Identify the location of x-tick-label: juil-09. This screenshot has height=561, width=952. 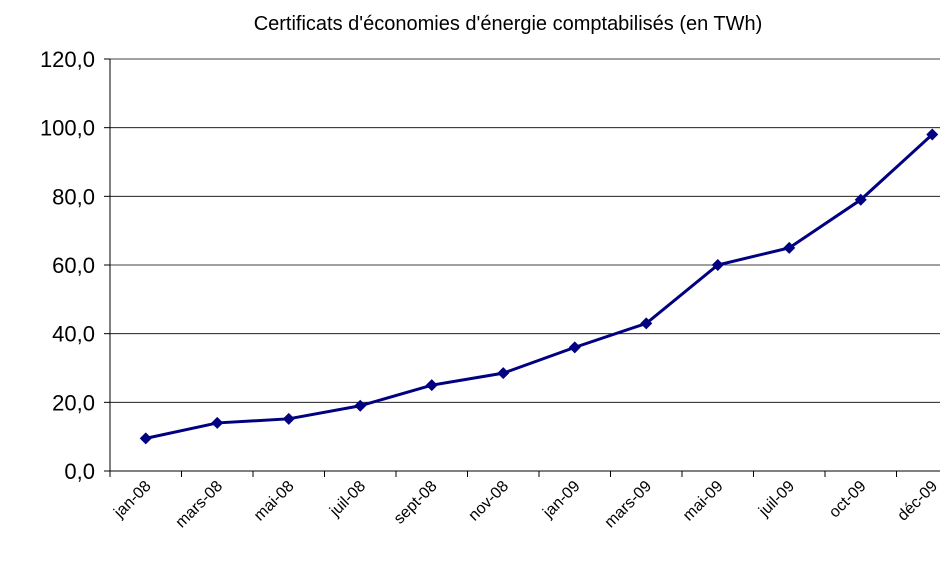
(776, 499).